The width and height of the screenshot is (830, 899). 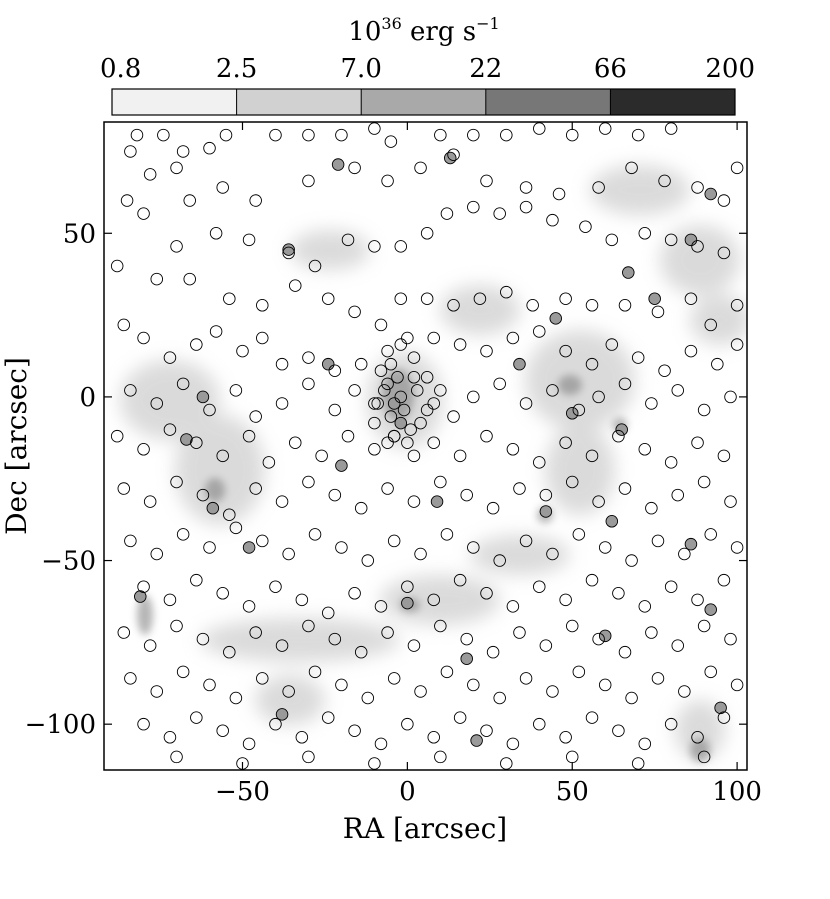 I want to click on colorbar-tick-label: 2.5, so click(x=236, y=69).